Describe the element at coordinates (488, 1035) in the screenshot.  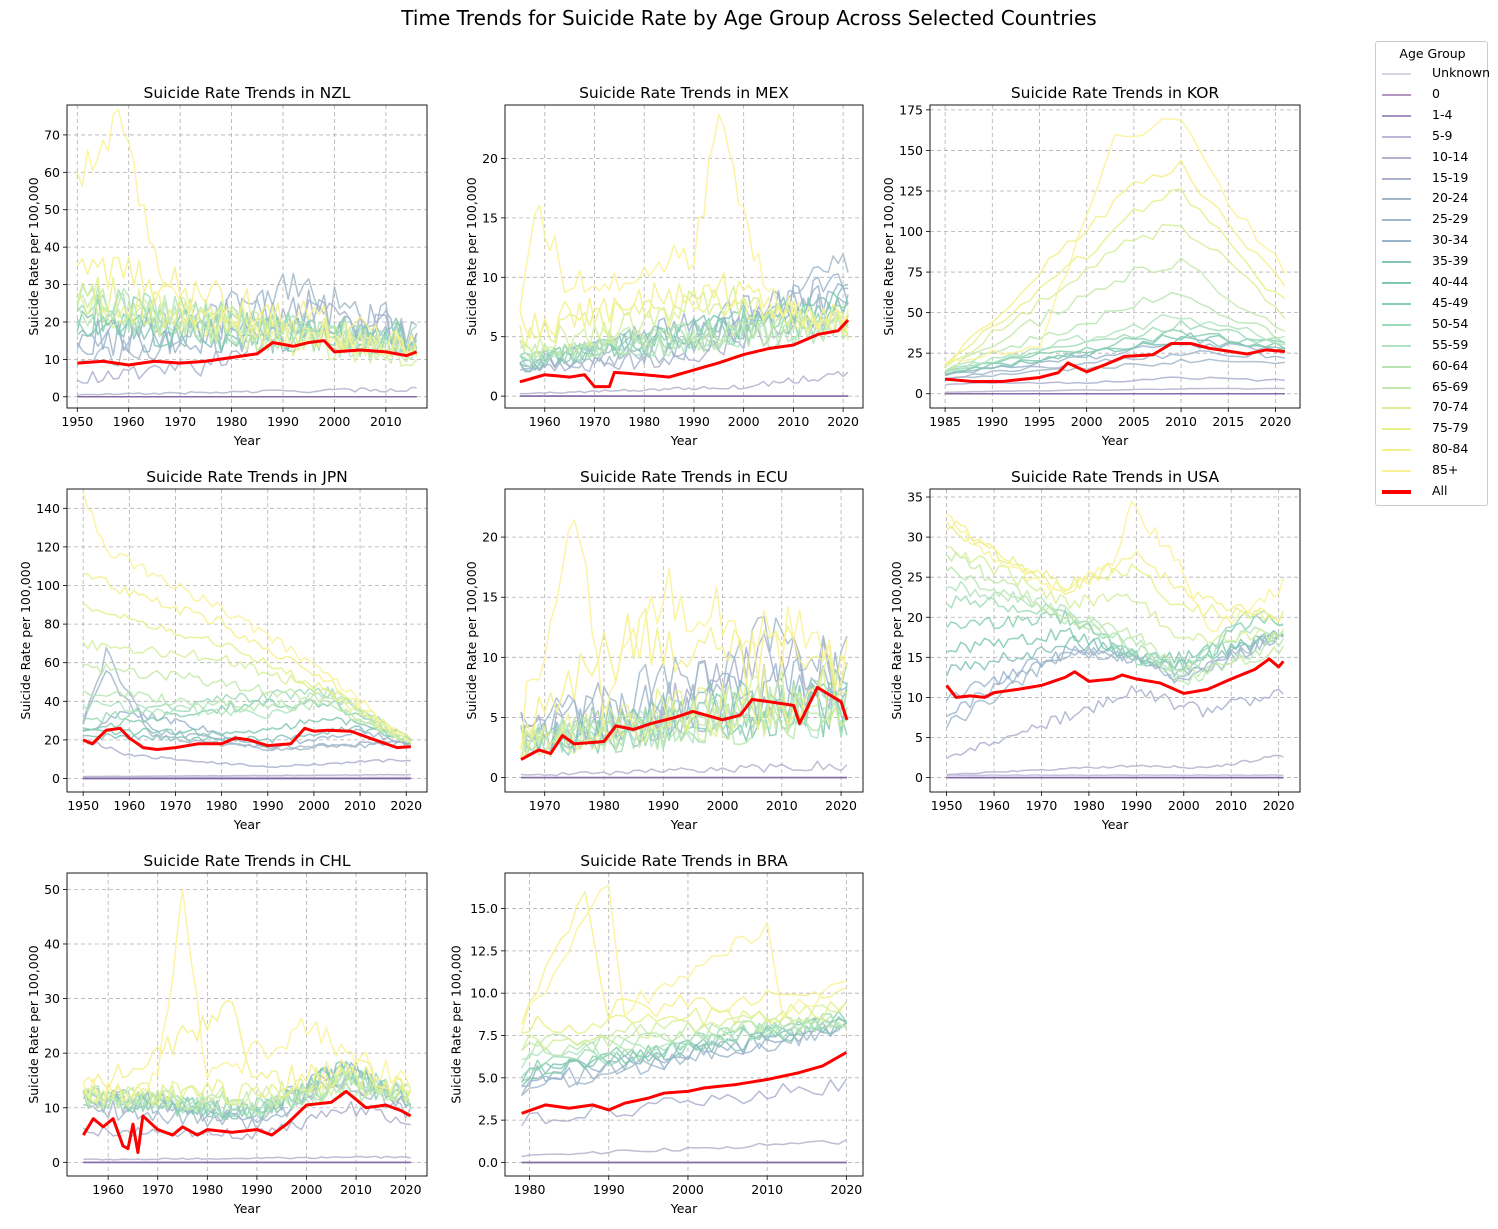
I see `y-tick-label: 7.5` at that location.